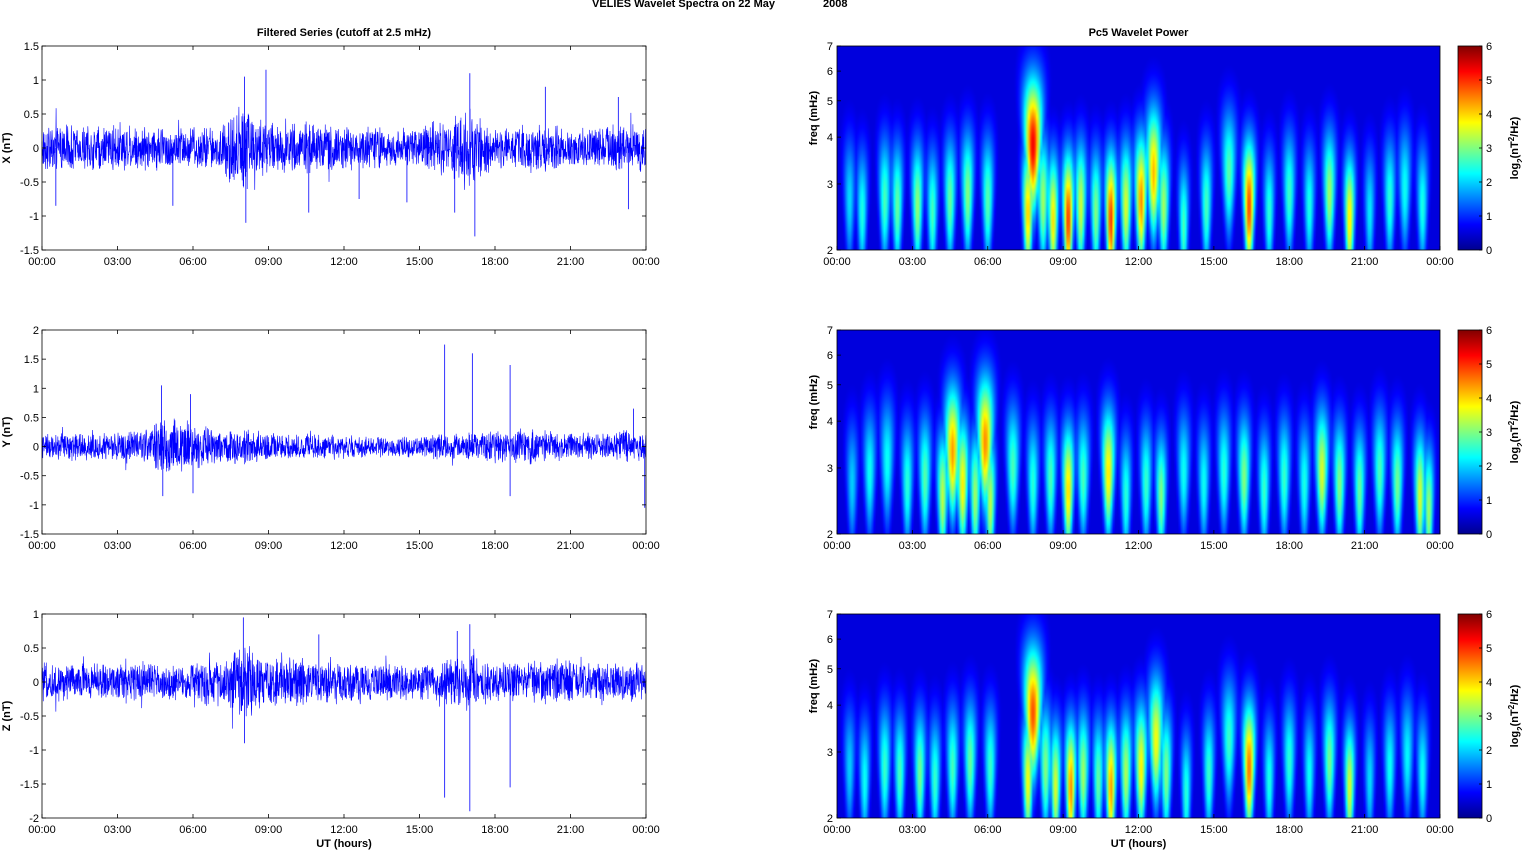 The height and width of the screenshot is (851, 1522). I want to click on y-axis-label: Y (nT), so click(7, 431).